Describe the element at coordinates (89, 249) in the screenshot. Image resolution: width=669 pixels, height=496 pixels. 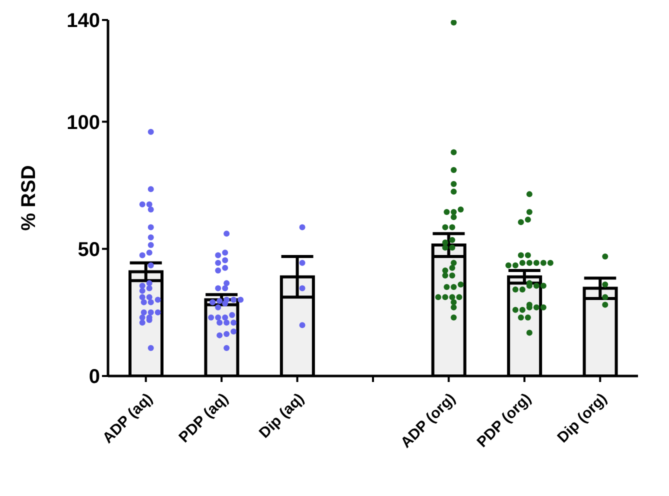
I see `y-tick-label: 50` at that location.